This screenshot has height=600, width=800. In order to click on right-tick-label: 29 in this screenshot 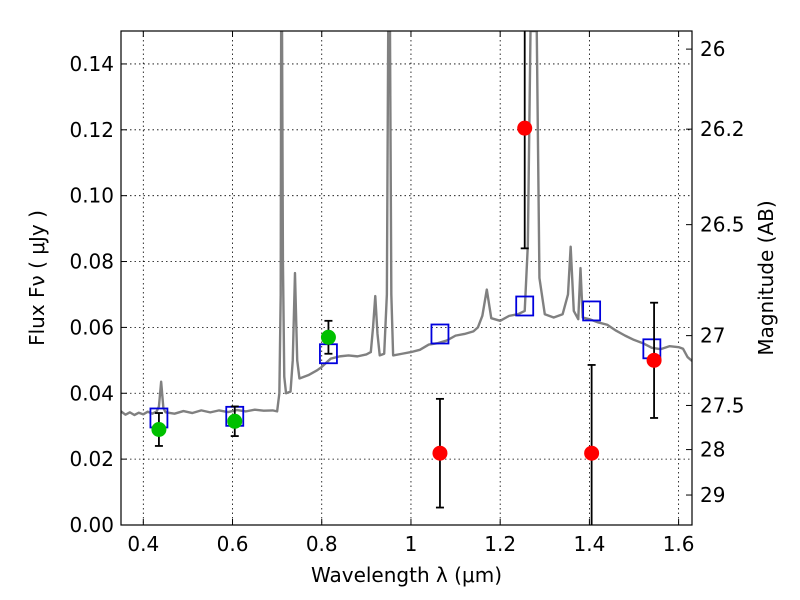, I will do `click(712, 495)`.